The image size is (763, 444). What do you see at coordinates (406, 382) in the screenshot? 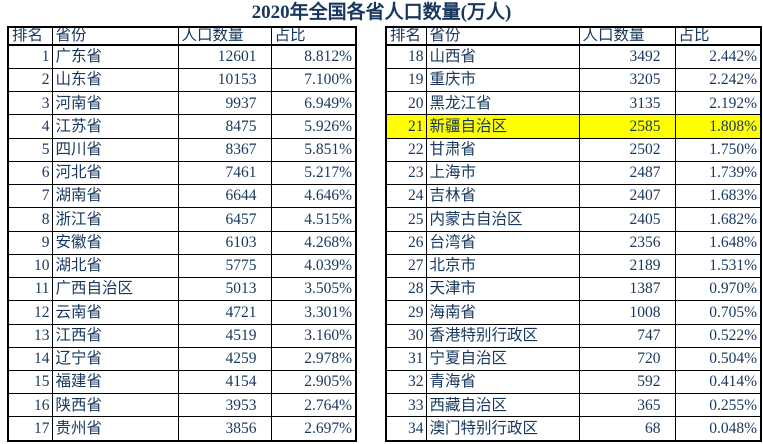
I see `rank-cell: 32` at bounding box center [406, 382].